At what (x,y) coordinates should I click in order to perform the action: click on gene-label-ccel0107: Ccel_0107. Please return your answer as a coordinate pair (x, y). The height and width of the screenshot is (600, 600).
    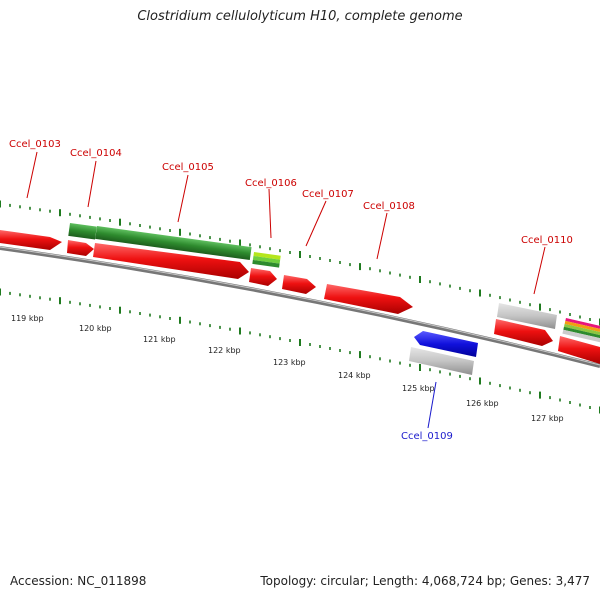
    Looking at the image, I should click on (328, 194).